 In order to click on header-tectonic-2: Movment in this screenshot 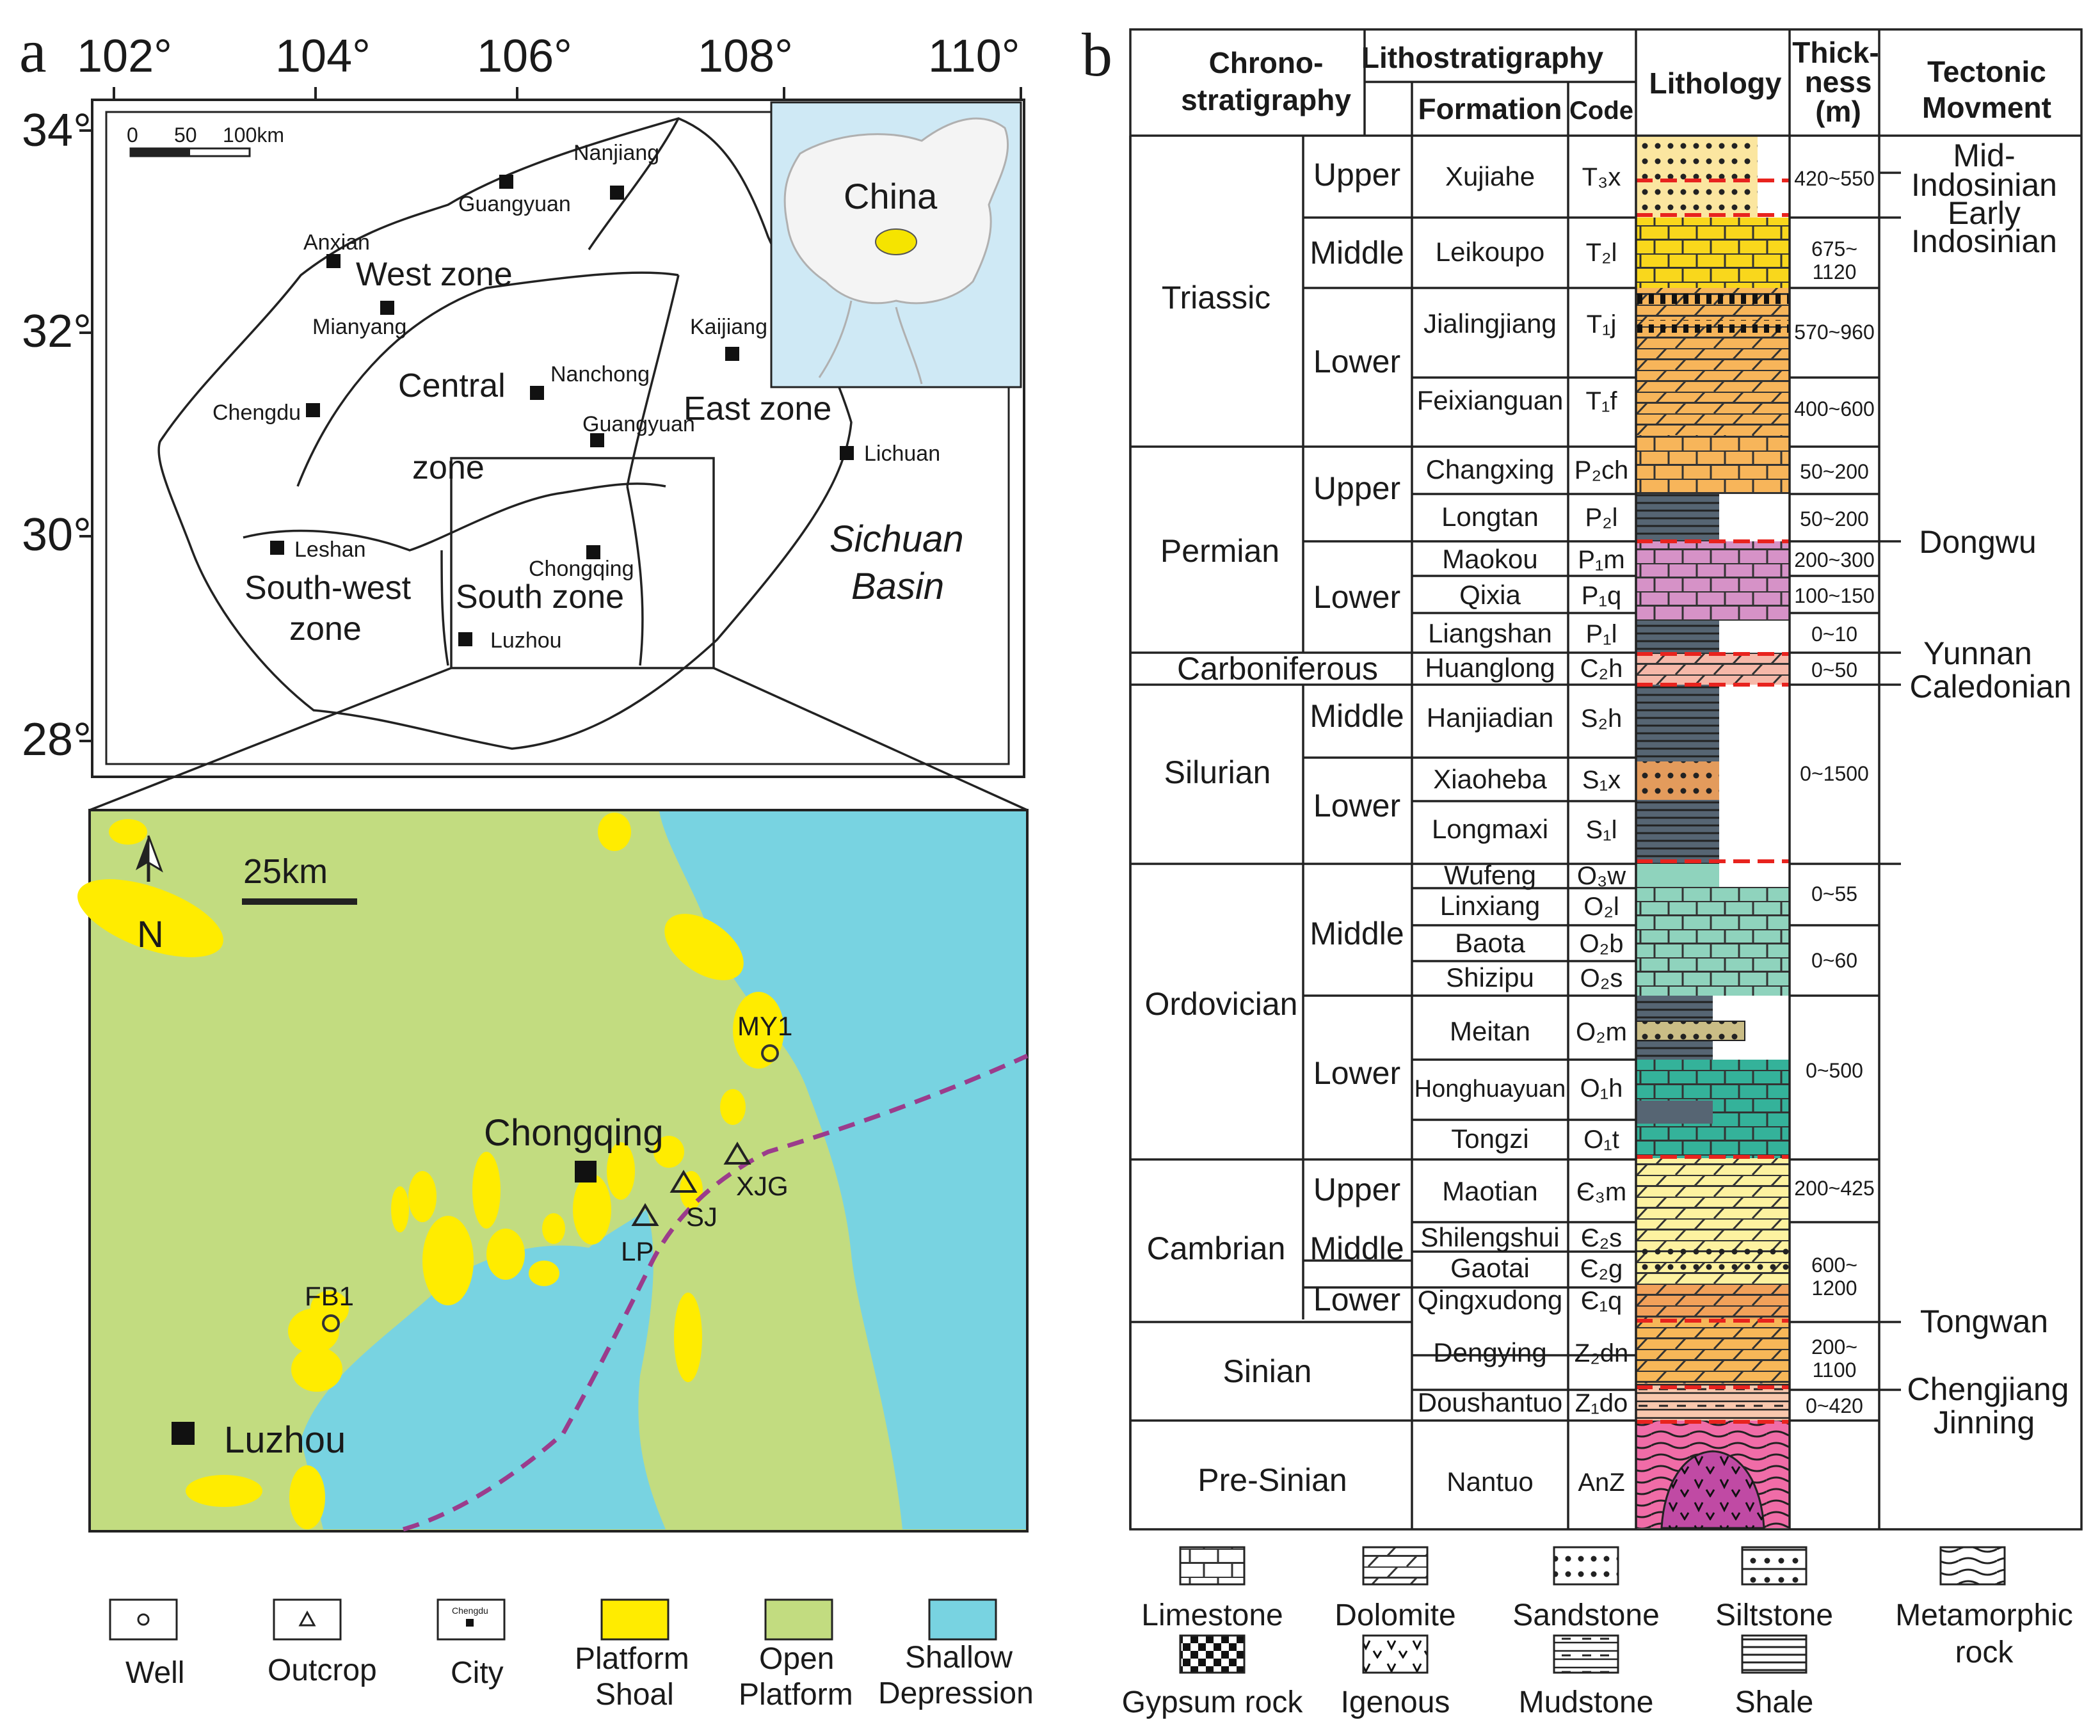, I will do `click(1986, 107)`.